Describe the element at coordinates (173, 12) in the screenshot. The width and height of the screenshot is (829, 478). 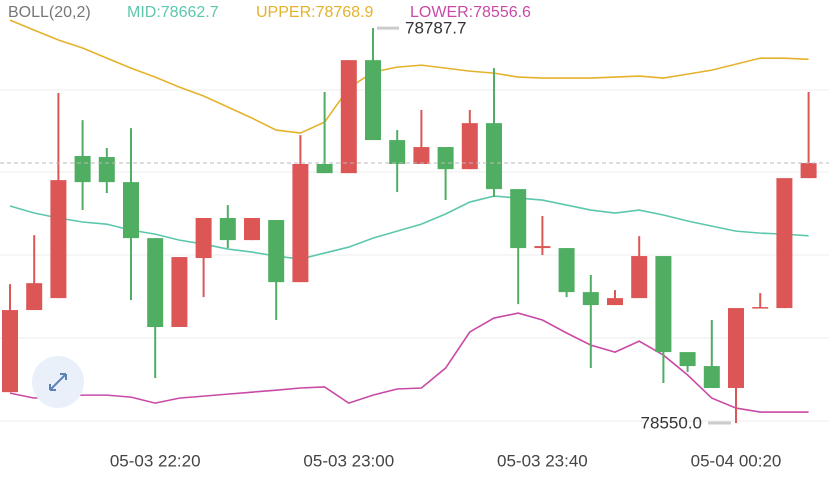
I see `legend-entry: MID:78662.7` at that location.